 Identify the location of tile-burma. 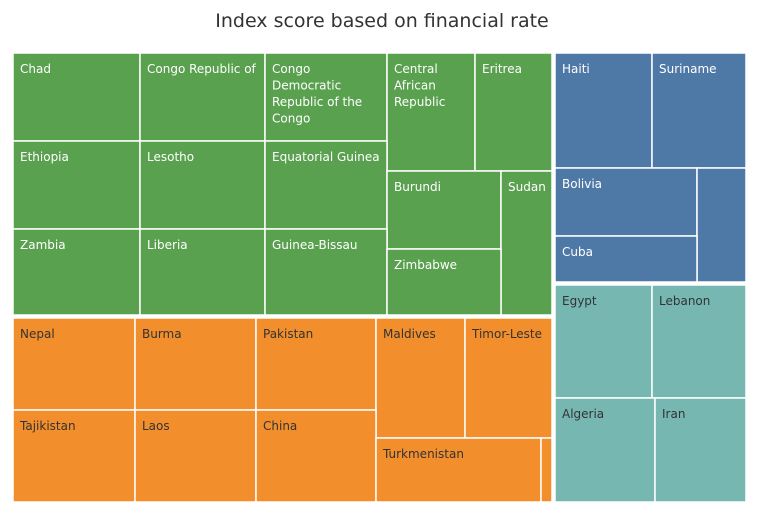
(195, 364).